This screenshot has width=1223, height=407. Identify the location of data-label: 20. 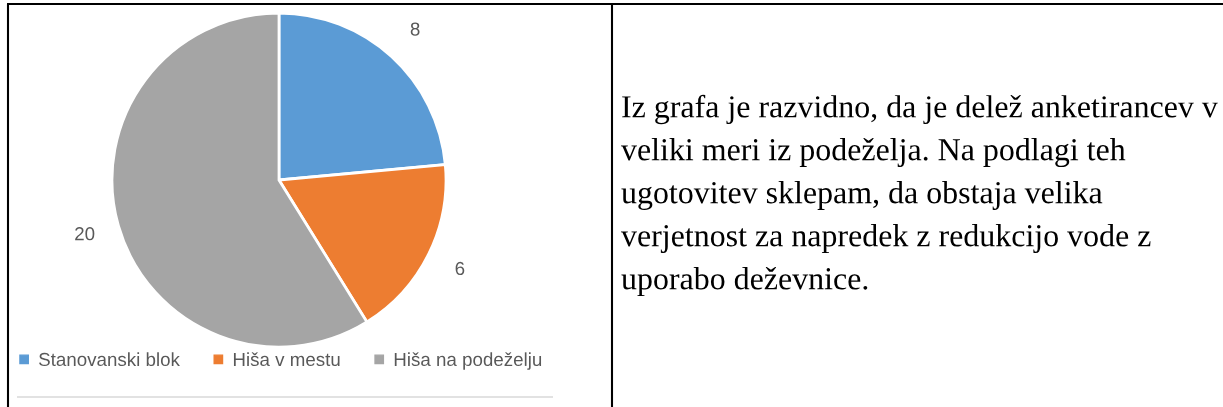
(85, 234).